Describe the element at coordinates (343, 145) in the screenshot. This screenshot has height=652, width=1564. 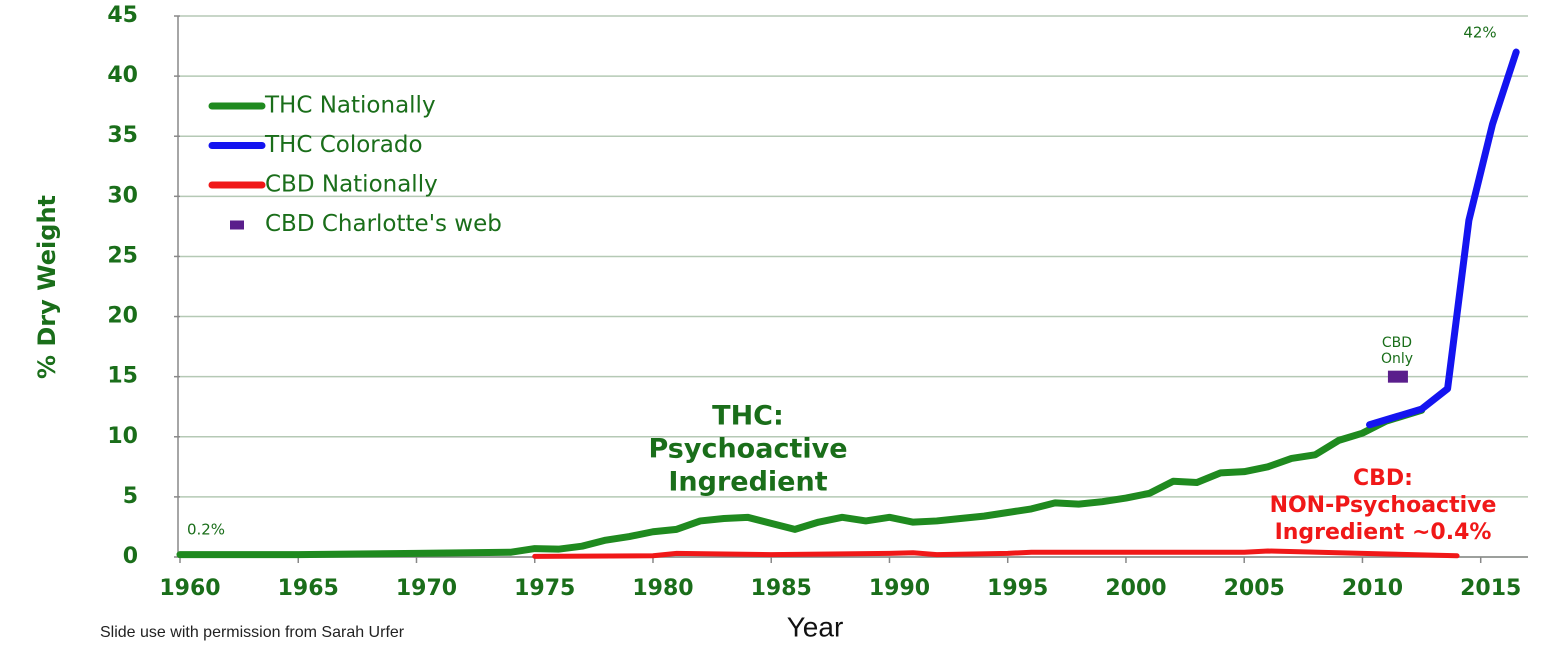
I see `legend-label: THC Colorado` at that location.